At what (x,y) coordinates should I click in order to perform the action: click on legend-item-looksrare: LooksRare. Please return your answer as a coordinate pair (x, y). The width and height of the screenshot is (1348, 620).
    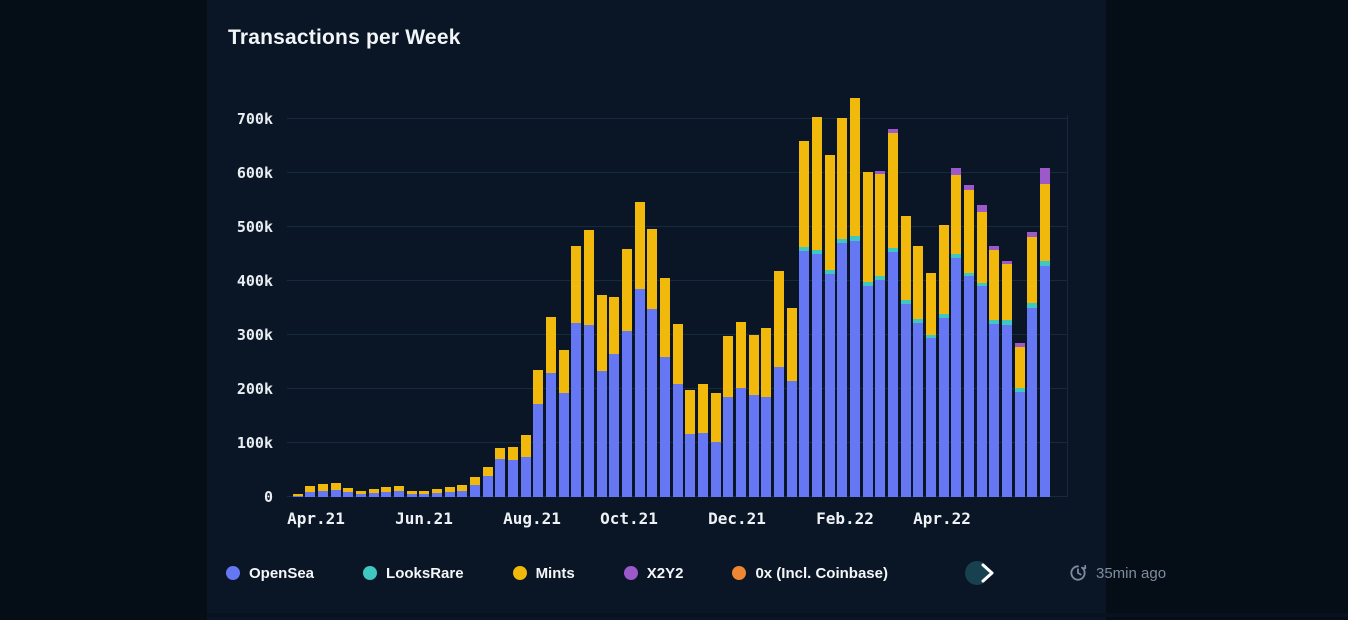
    Looking at the image, I should click on (413, 573).